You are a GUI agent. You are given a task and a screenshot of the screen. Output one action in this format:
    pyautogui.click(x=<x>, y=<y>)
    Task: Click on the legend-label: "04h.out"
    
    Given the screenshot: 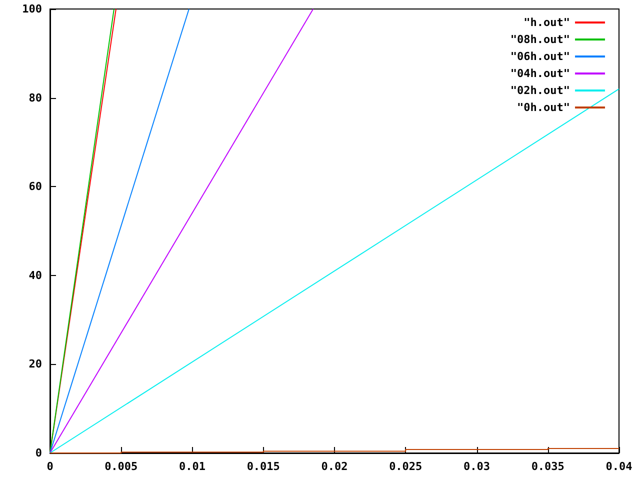 What is the action you would take?
    pyautogui.click(x=540, y=73)
    